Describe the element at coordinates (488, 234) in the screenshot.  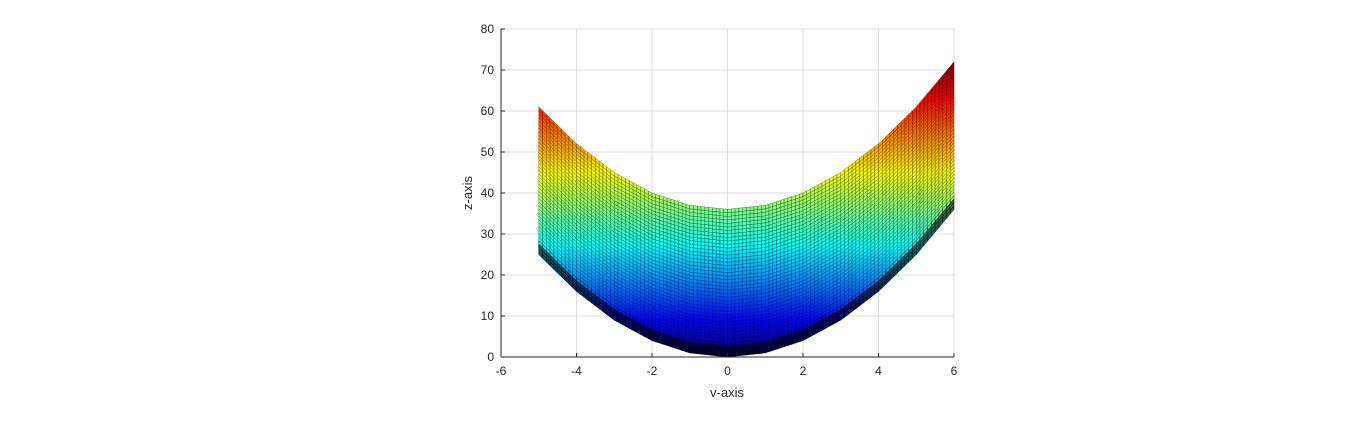
I see `y-tick-label: 30` at that location.